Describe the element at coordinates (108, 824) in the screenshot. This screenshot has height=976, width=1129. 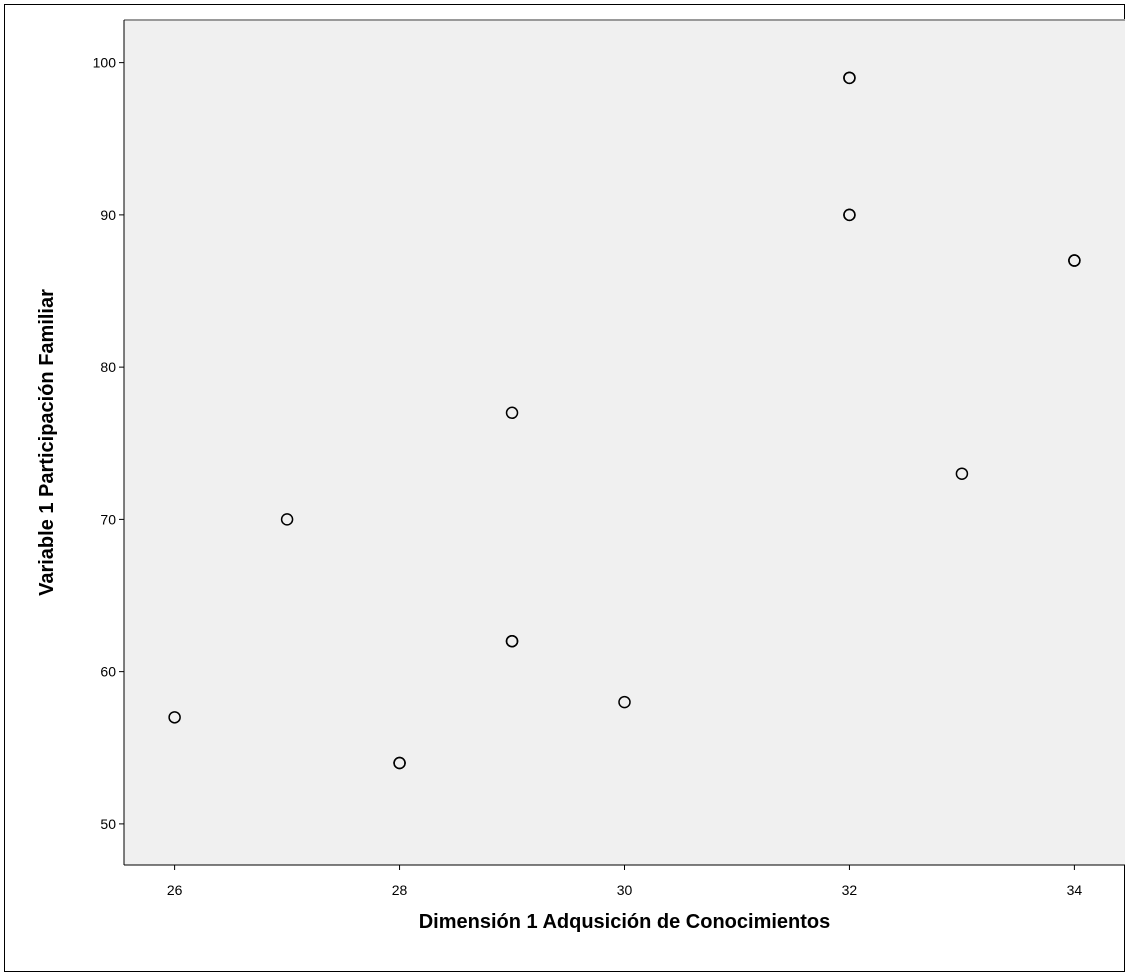
I see `y-tick-label: 50` at that location.